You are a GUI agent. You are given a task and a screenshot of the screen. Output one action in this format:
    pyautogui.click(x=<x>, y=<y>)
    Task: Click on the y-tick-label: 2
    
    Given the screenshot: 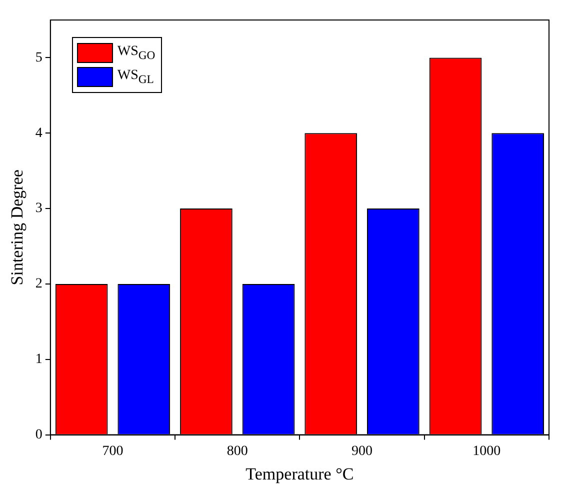 What is the action you would take?
    pyautogui.click(x=38, y=284)
    